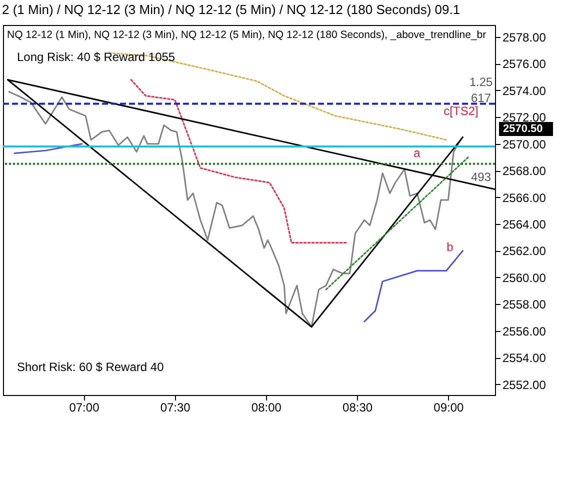  Describe the element at coordinates (450, 247) in the screenshot. I see `annotation: b` at that location.